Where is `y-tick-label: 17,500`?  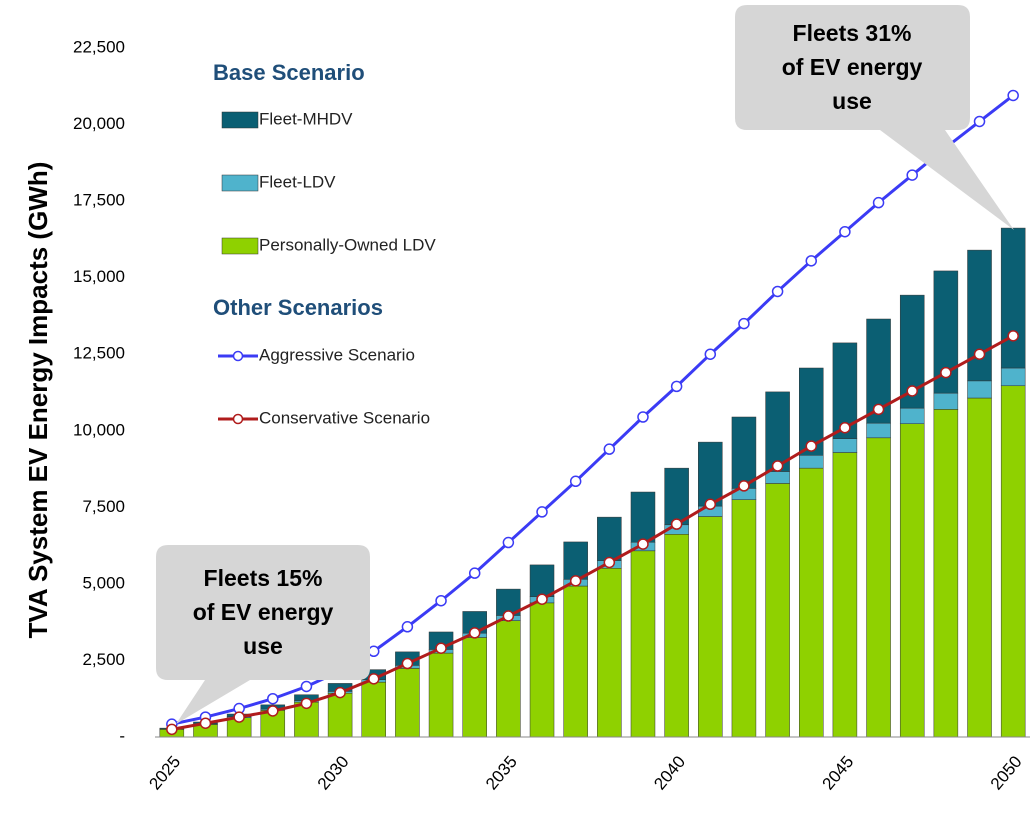 y-tick-label: 17,500 is located at coordinates (99, 200).